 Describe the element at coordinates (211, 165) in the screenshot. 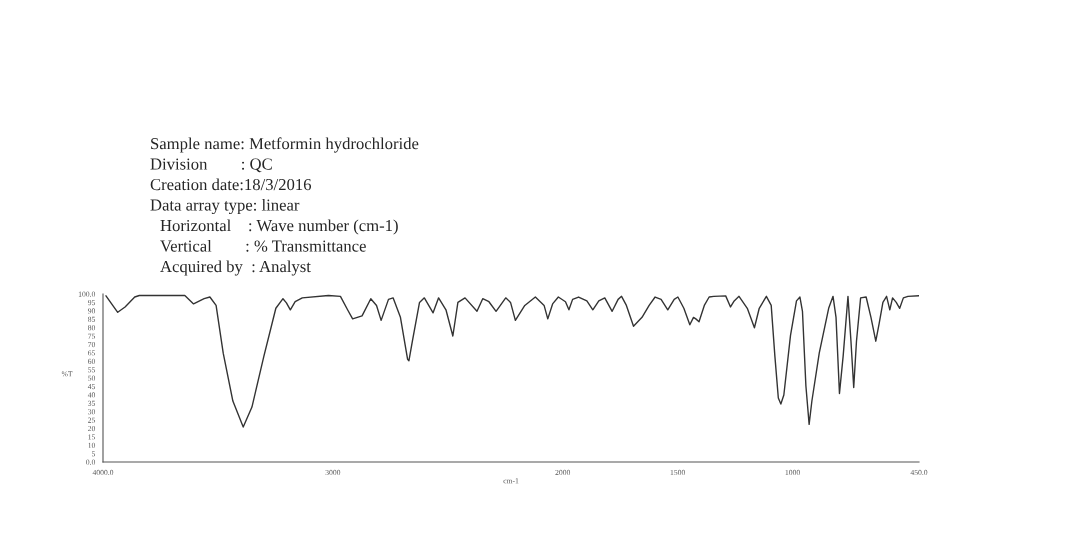

I see `text: Division : QC` at that location.